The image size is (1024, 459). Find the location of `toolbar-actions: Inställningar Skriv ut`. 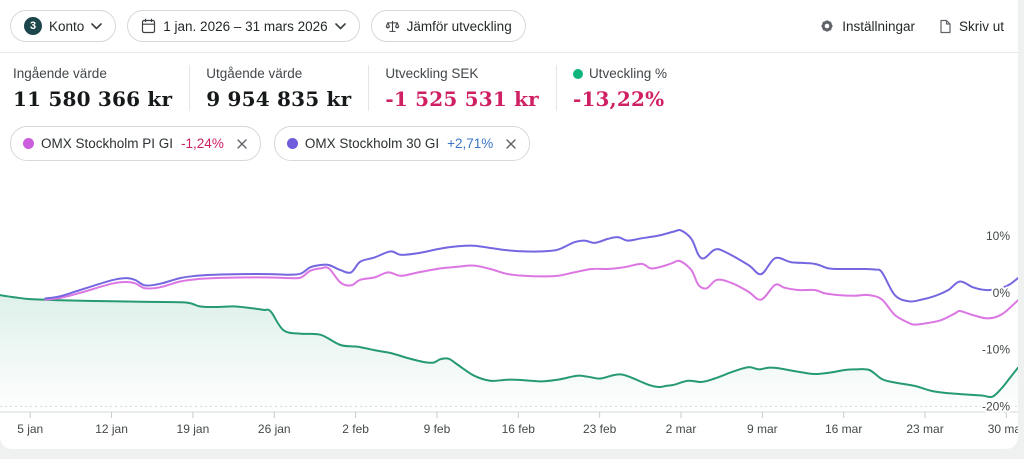

toolbar-actions: Inställningar Skriv ut is located at coordinates (911, 26).